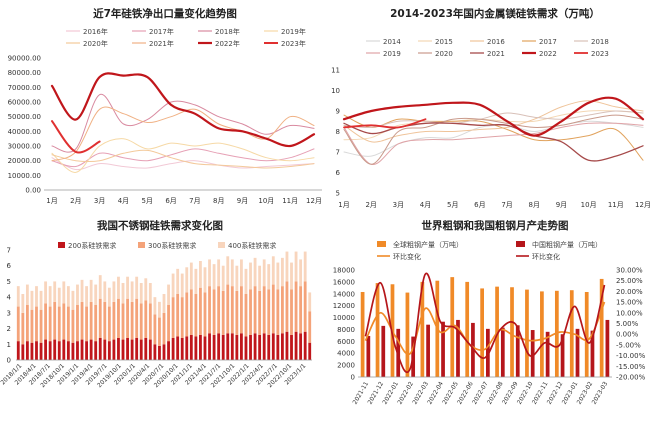 The height and width of the screenshot is (430, 659). What do you see at coordinates (338, 153) in the screenshot?
I see `chart2-ytick-2: 7` at bounding box center [338, 153].